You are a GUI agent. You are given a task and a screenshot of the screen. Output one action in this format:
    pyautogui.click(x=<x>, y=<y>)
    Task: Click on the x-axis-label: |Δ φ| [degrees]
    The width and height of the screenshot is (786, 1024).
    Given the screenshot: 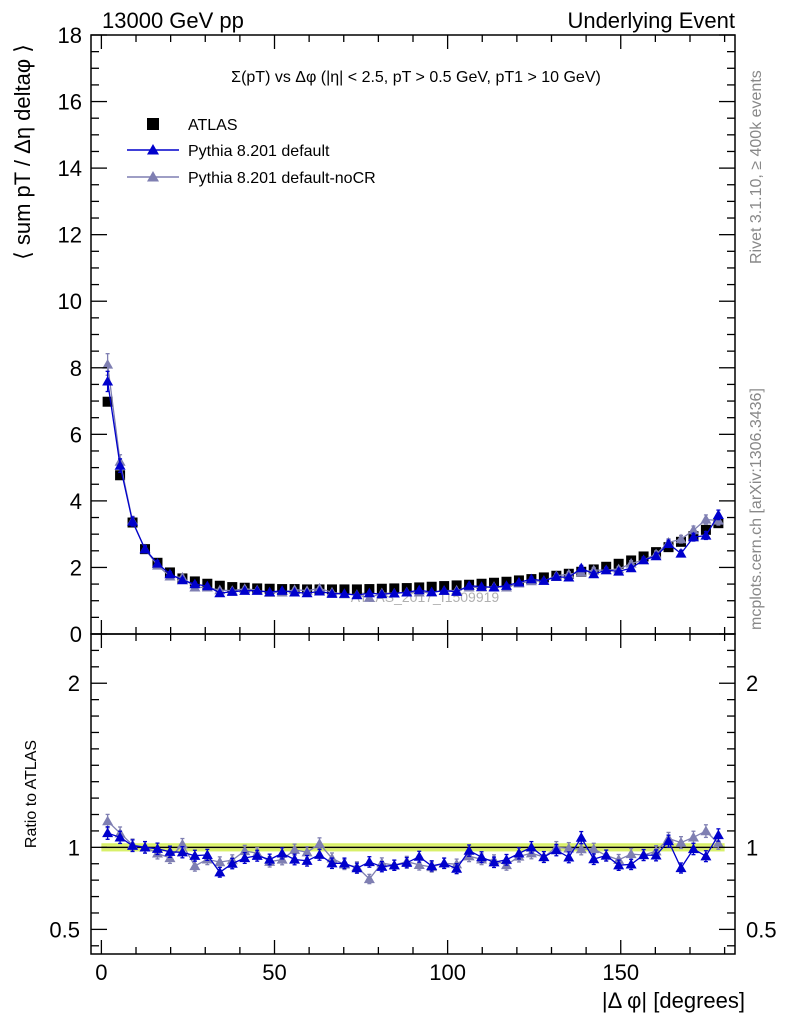 What is the action you would take?
    pyautogui.click(x=673, y=1000)
    